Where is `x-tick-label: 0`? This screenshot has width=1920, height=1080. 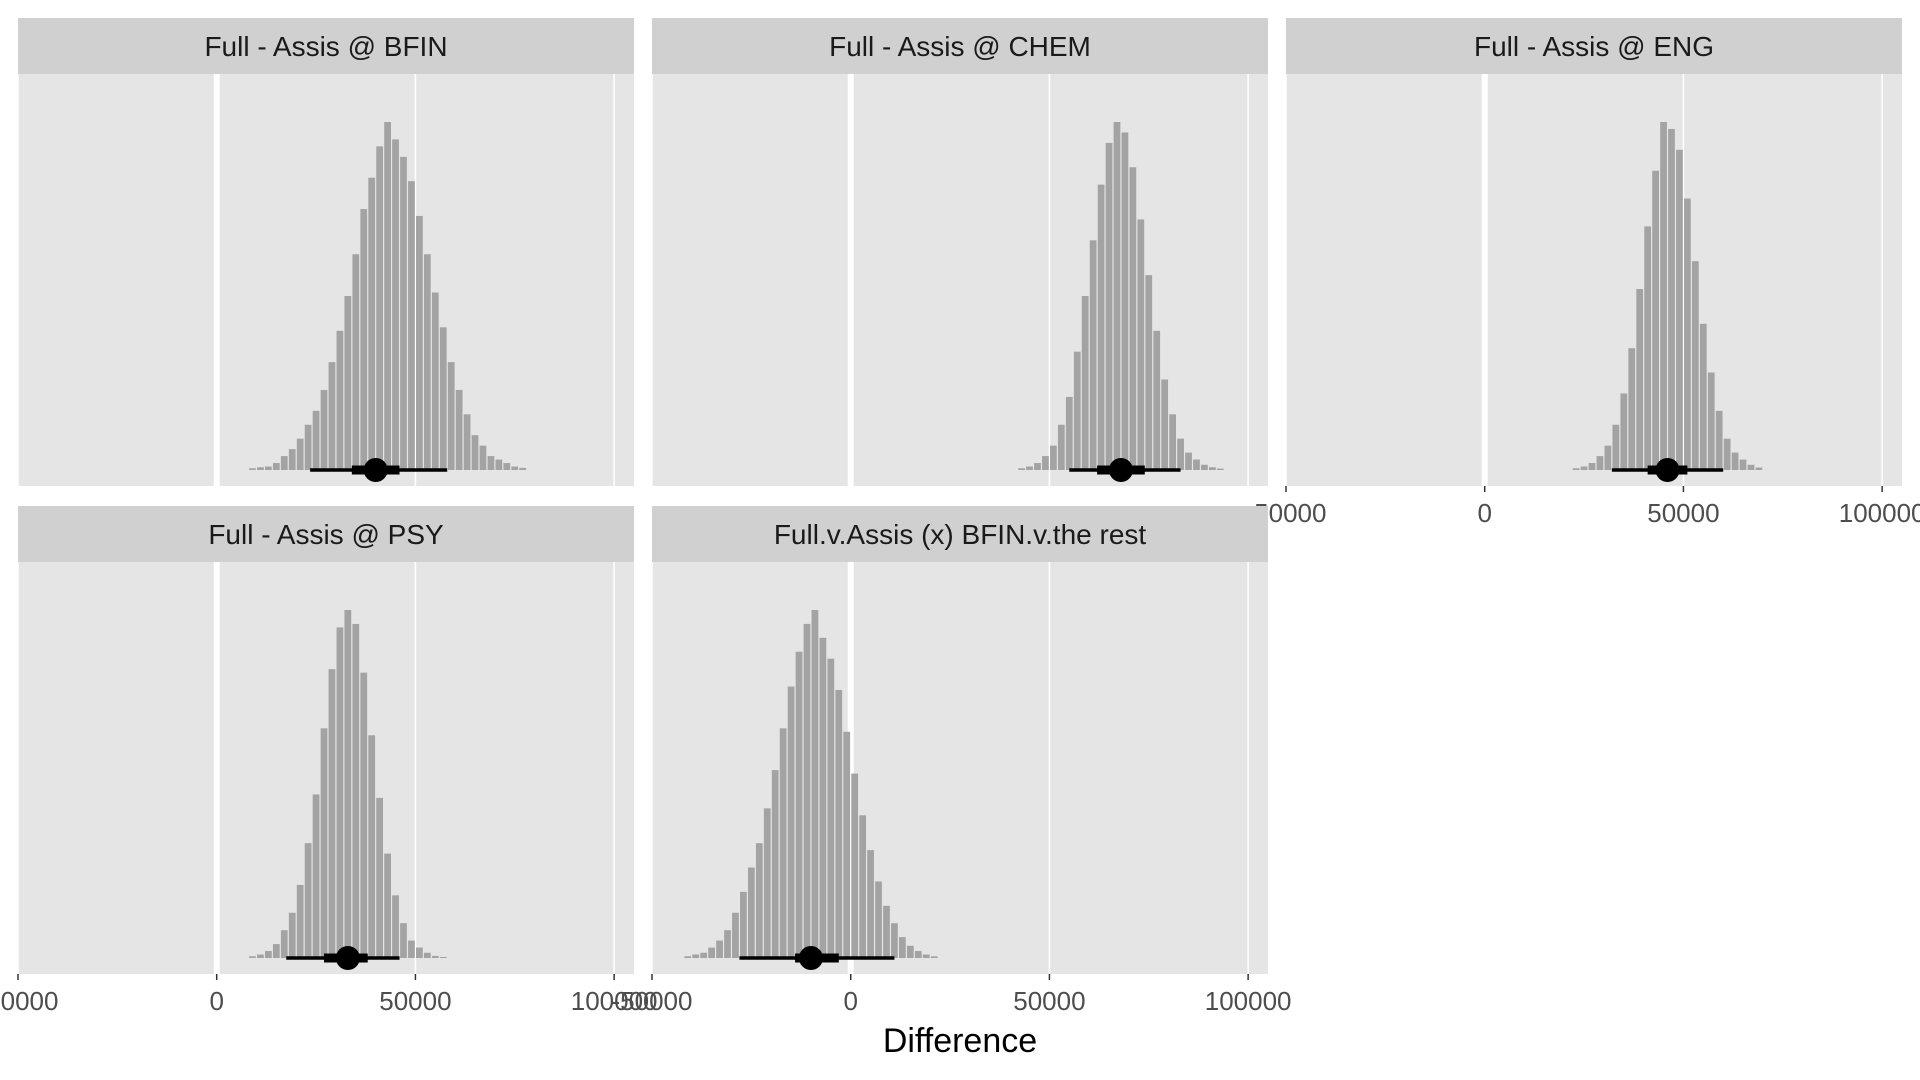
x-tick-label: 0 is located at coordinates (850, 1001).